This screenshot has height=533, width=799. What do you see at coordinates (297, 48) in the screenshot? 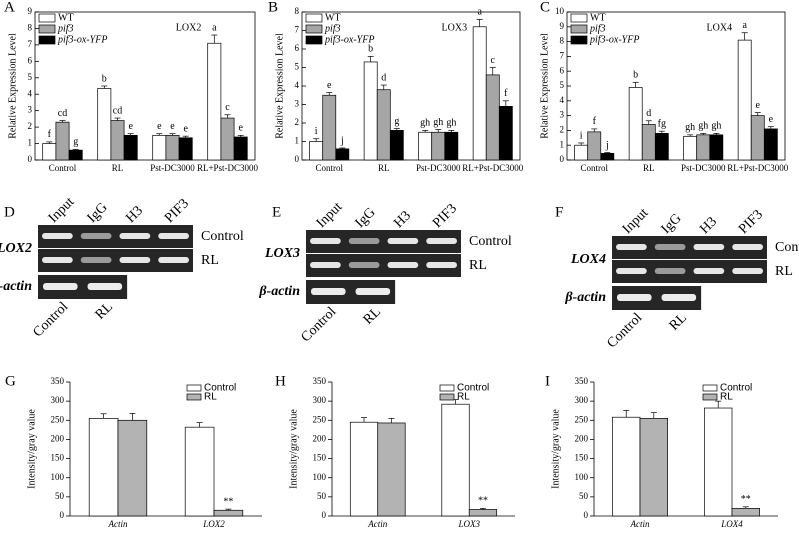
I see `y-tick-label: 6` at bounding box center [297, 48].